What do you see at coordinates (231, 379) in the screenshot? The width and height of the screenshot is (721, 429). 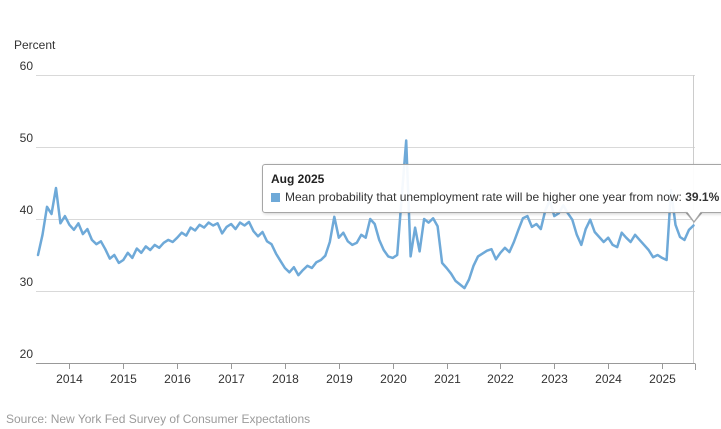 I see `x-axis-label-2017: 2017` at bounding box center [231, 379].